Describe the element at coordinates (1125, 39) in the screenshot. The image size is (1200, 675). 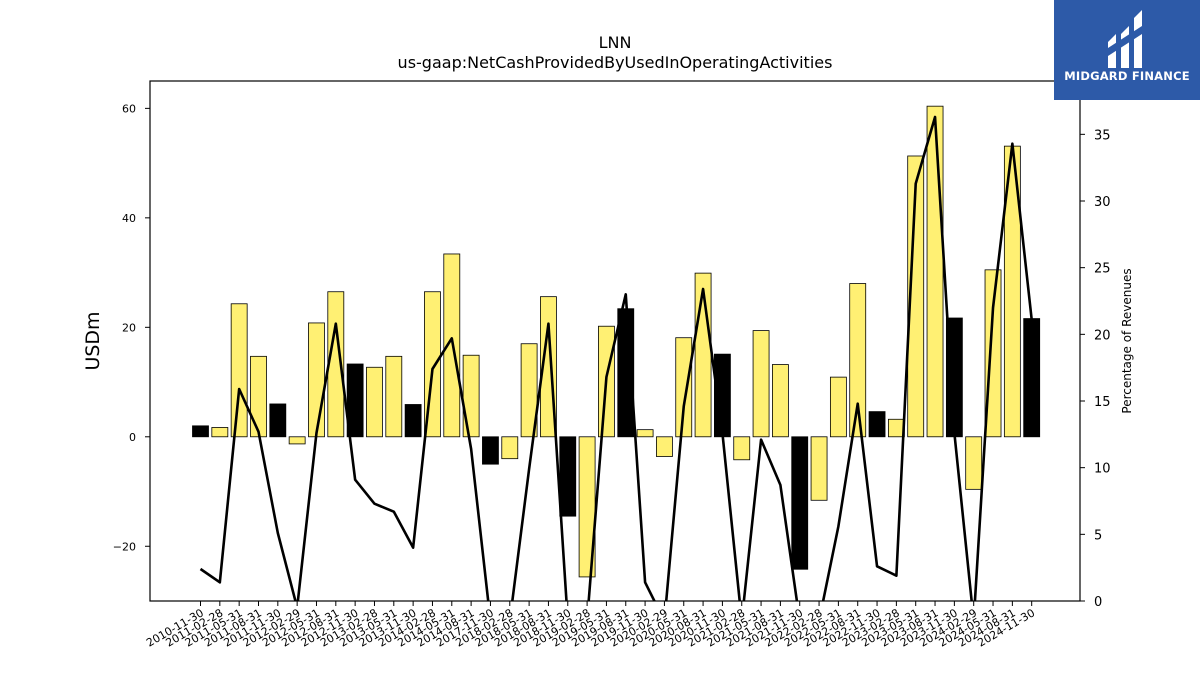
I see `midgard-logo-icon` at that location.